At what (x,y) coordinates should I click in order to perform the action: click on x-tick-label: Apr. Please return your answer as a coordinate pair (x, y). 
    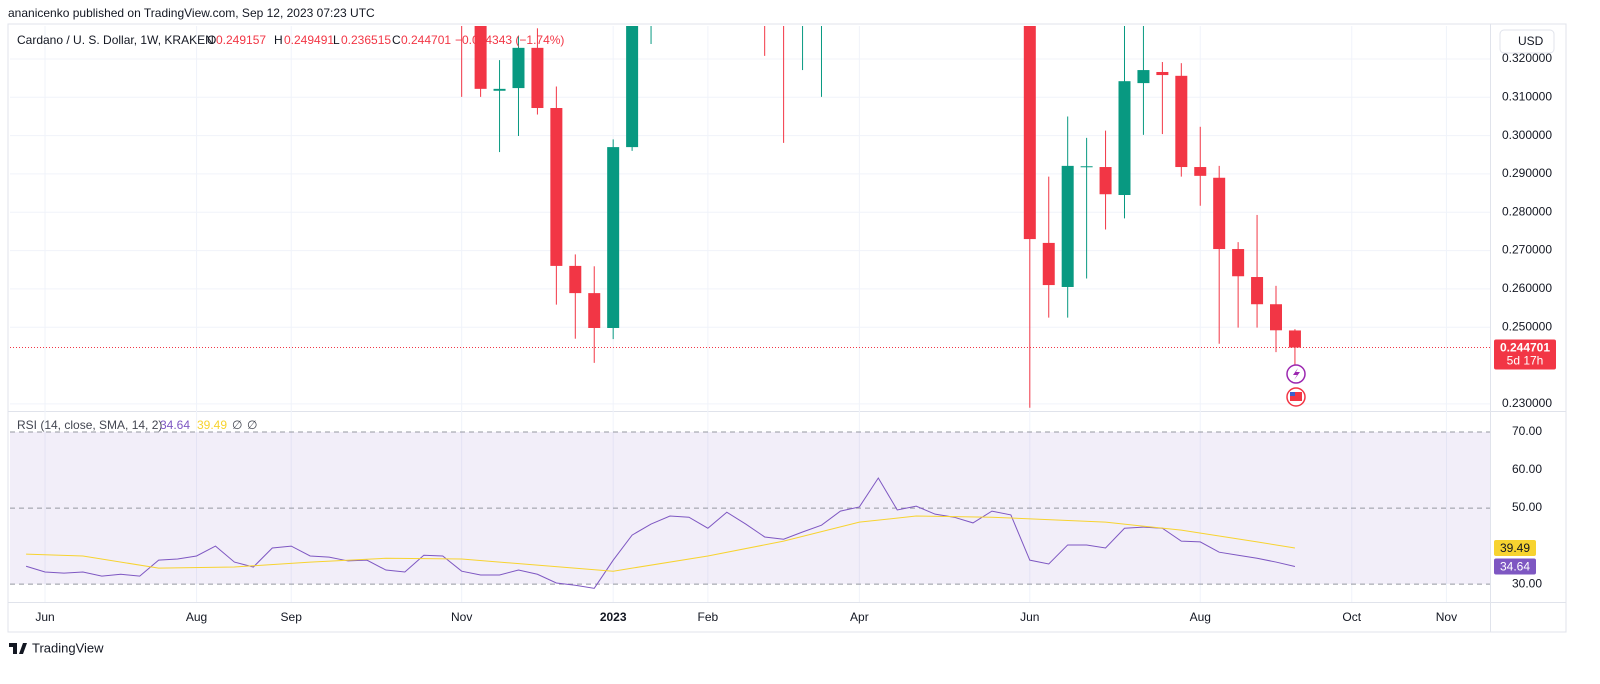
    Looking at the image, I should click on (859, 617).